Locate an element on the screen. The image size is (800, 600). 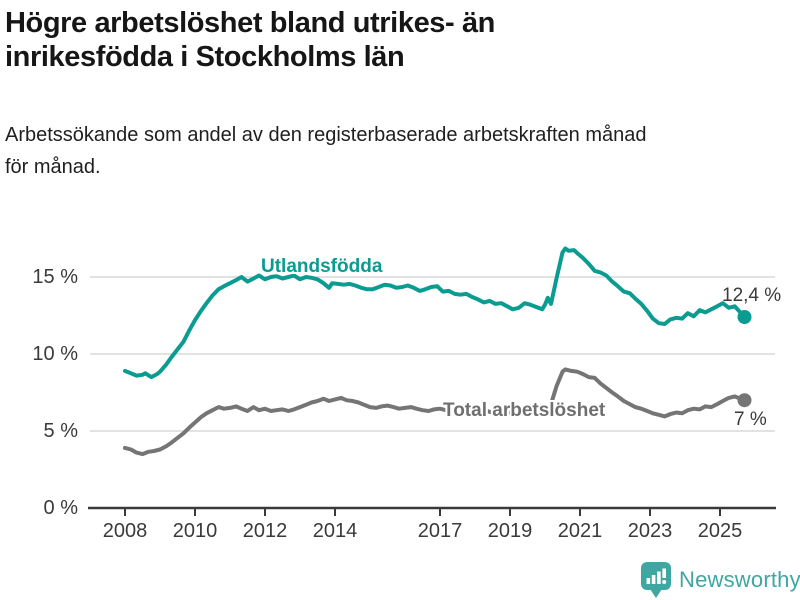
brand-name: Newsworthy is located at coordinates (739, 579).